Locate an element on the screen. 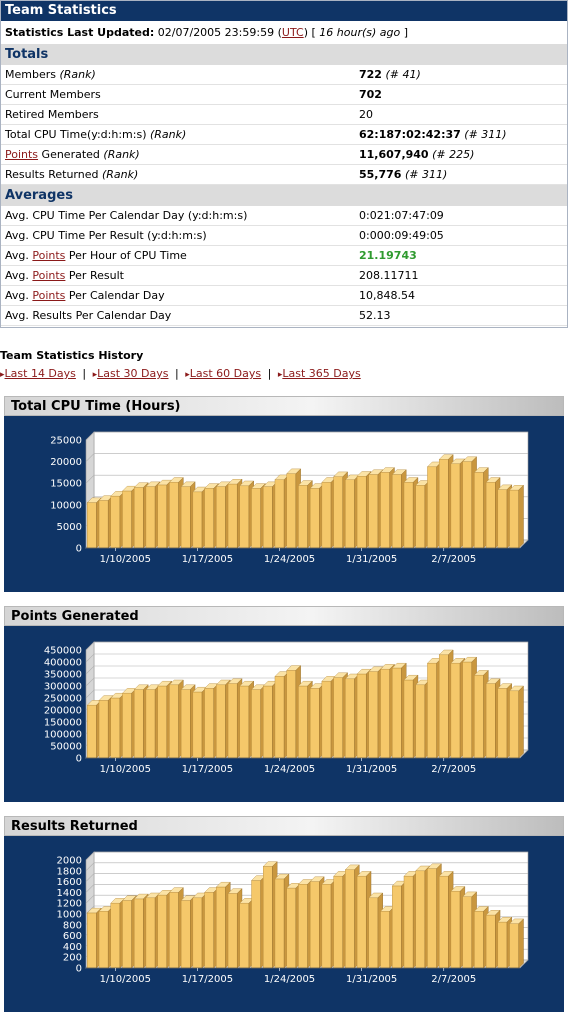 This screenshot has width=569, height=1016. value-text: 722 is located at coordinates (370, 74).